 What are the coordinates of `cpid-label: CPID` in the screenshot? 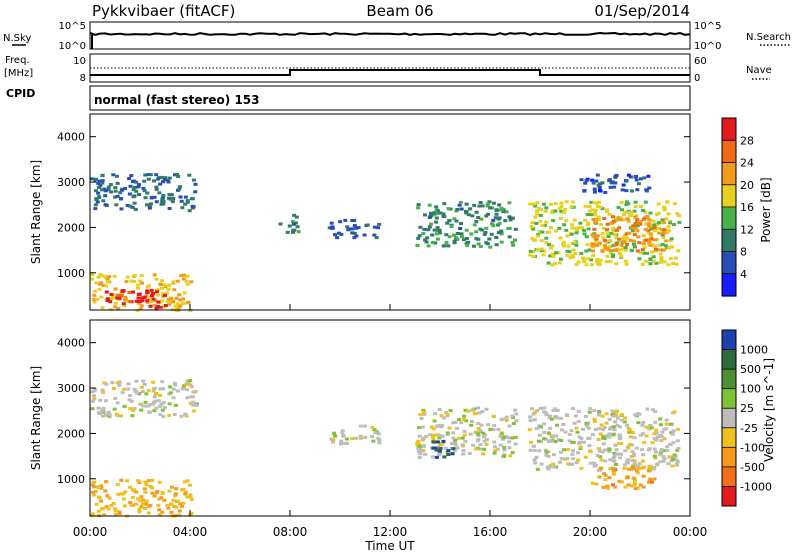 It's located at (20, 93).